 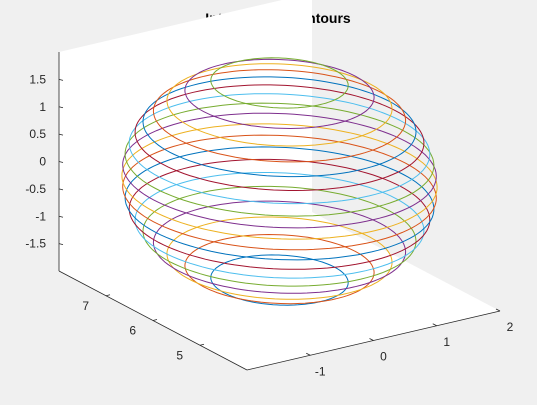 What do you see at coordinates (446, 342) in the screenshot?
I see `x-tick-label: 1` at bounding box center [446, 342].